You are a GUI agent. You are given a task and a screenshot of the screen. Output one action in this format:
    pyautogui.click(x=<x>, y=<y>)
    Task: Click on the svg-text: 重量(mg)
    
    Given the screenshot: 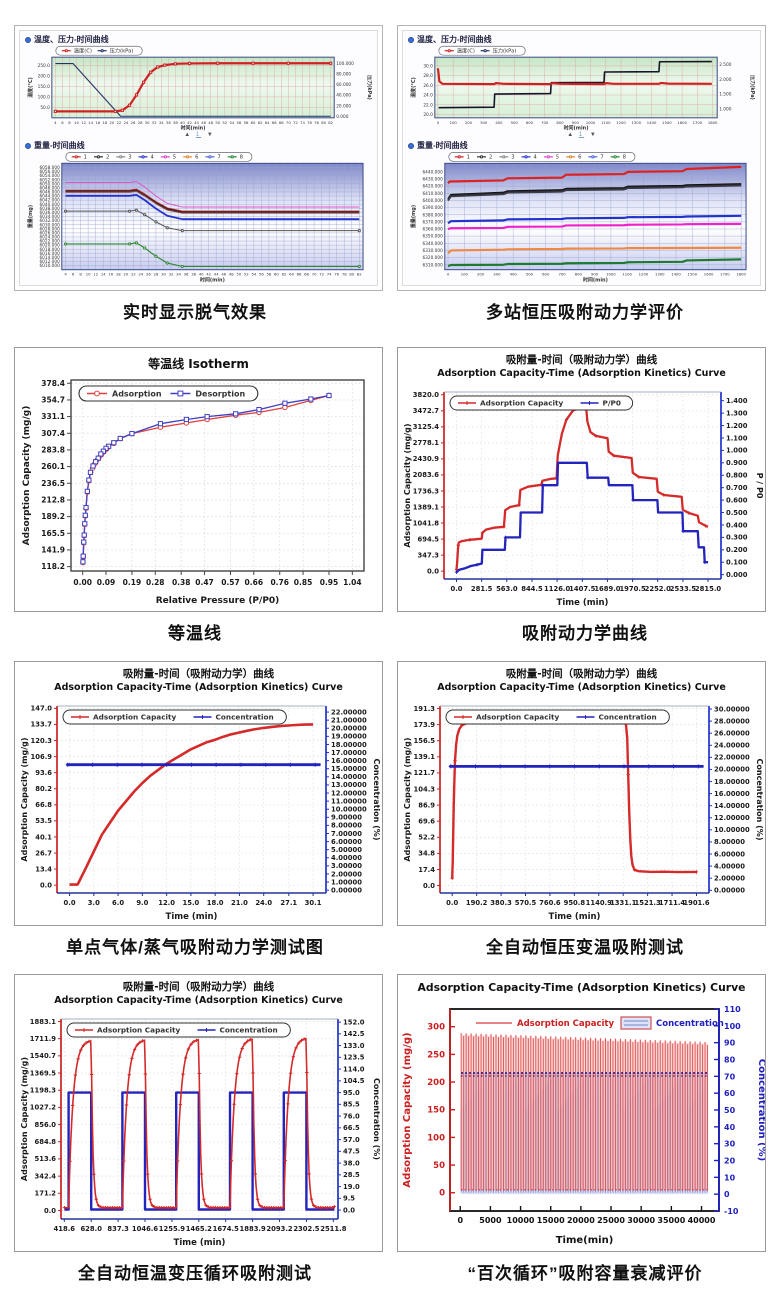 What is the action you would take?
    pyautogui.click(x=30, y=216)
    